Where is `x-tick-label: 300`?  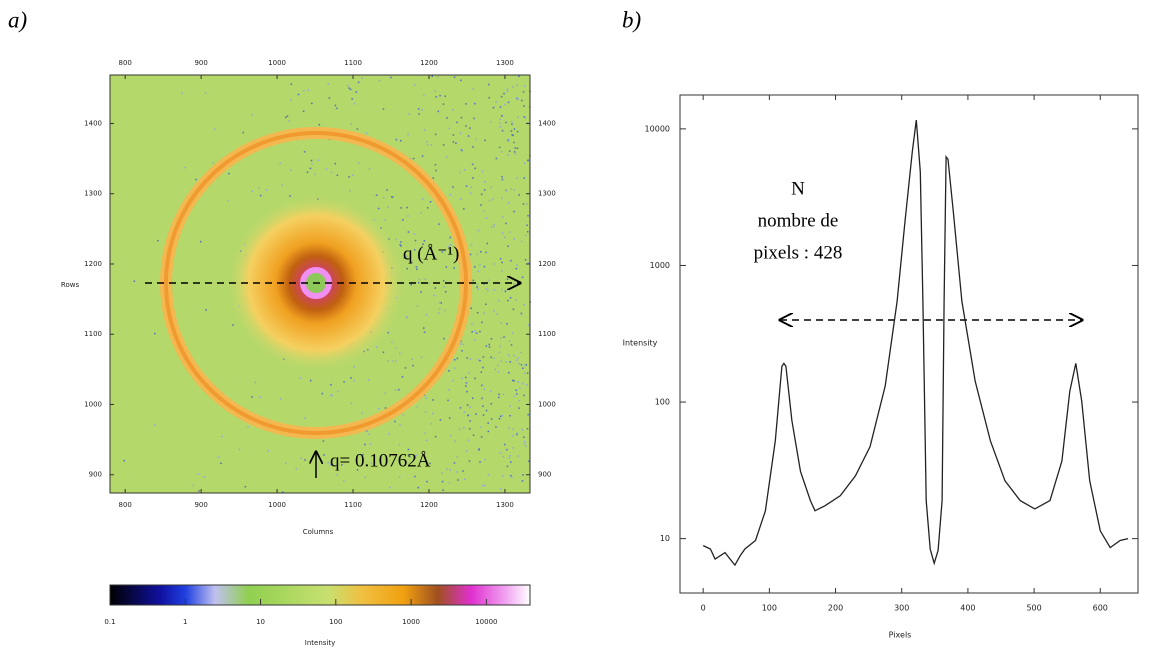 x-tick-label: 300 is located at coordinates (901, 608).